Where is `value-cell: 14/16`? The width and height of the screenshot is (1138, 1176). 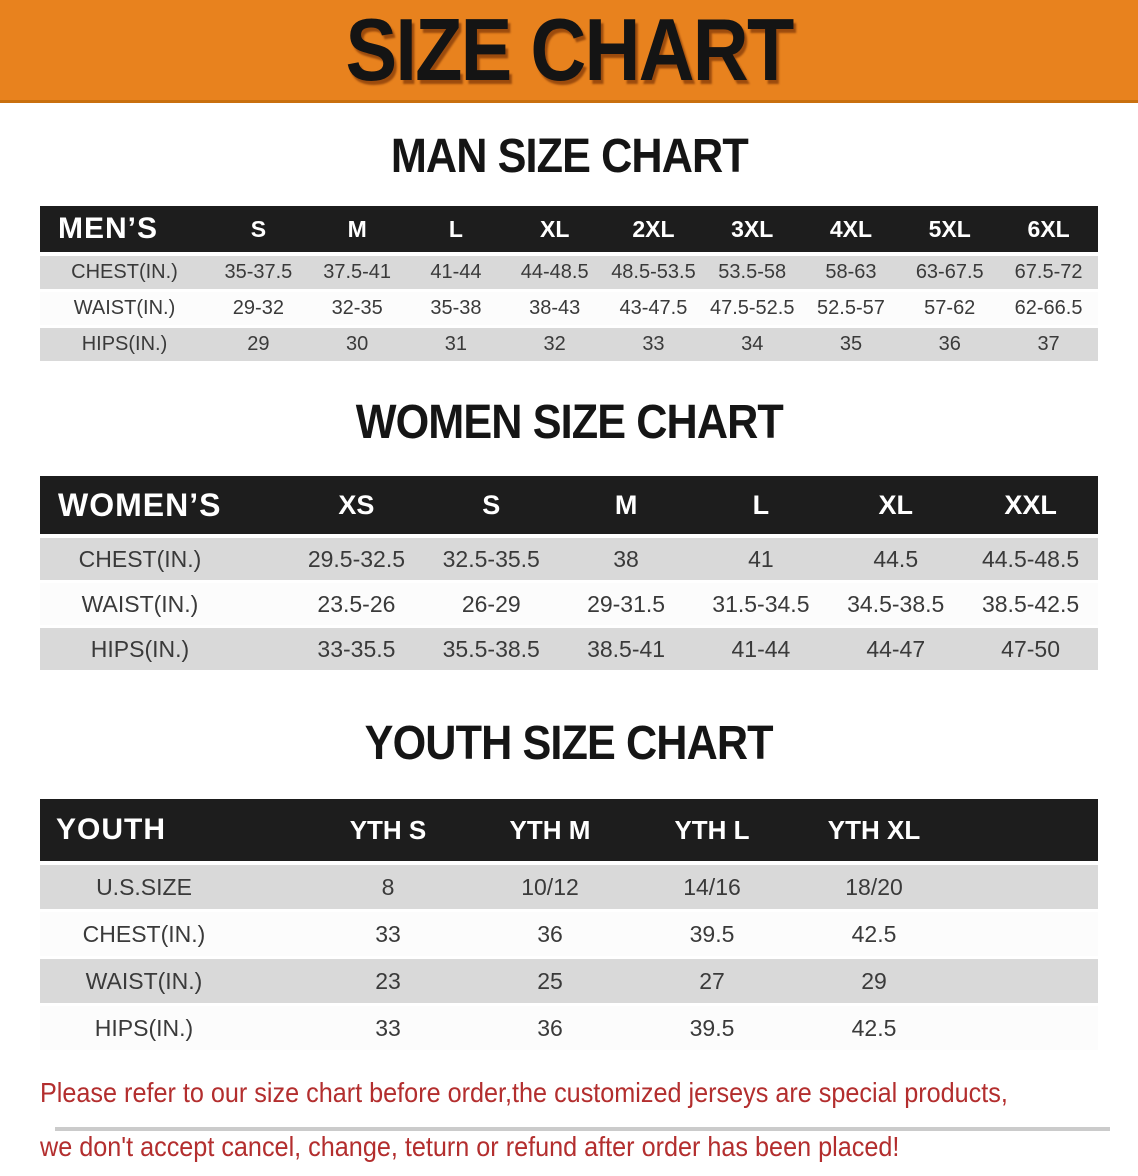
value-cell: 14/16 is located at coordinates (712, 887).